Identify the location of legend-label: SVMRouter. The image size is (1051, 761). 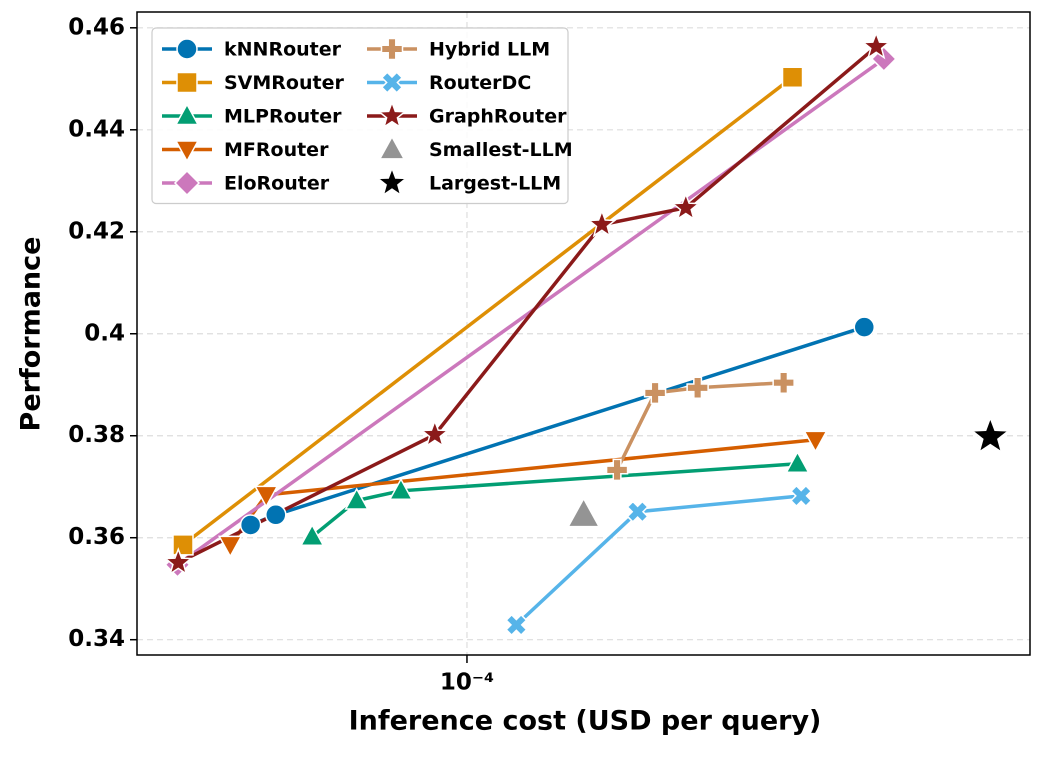
(284, 83).